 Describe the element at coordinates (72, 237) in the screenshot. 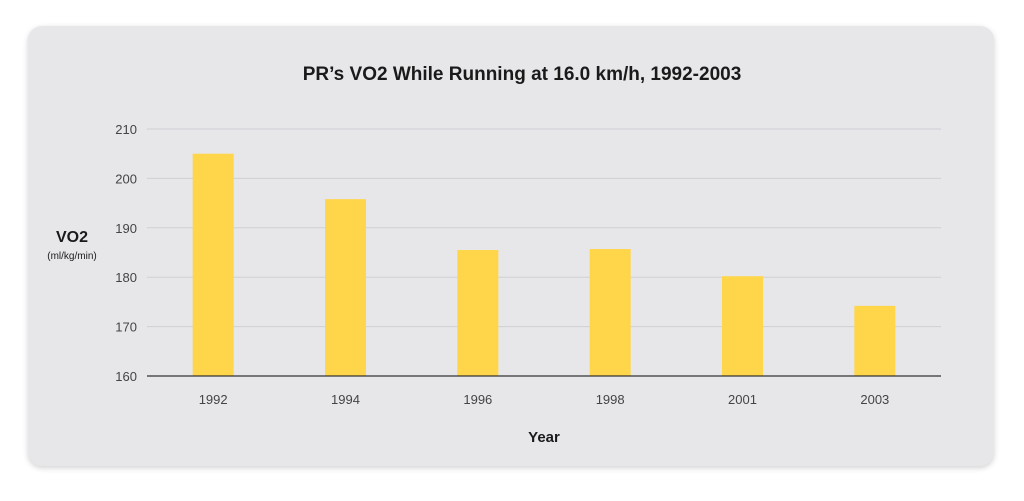

I see `y-axis-label: VO2` at that location.